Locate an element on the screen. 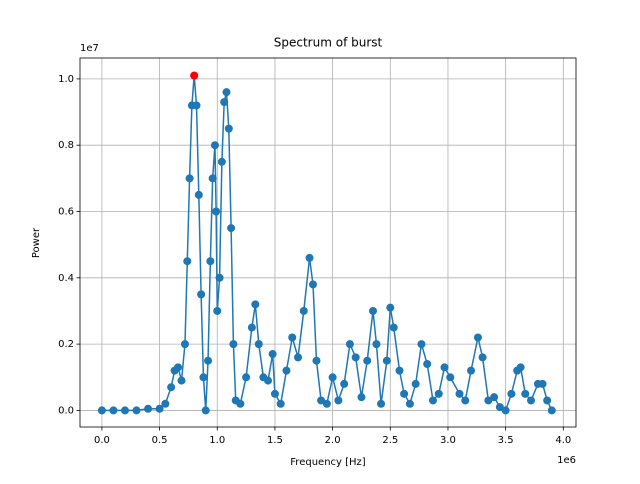  y-tick-label: 0.4 is located at coordinates (66, 278).